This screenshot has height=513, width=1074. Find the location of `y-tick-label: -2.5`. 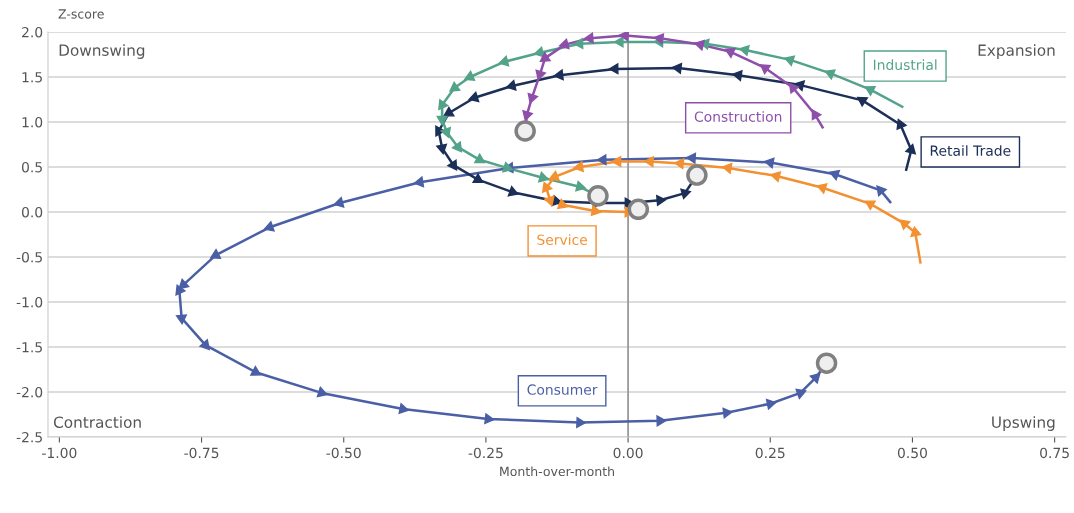

y-tick-label: -2.5 is located at coordinates (29, 437).